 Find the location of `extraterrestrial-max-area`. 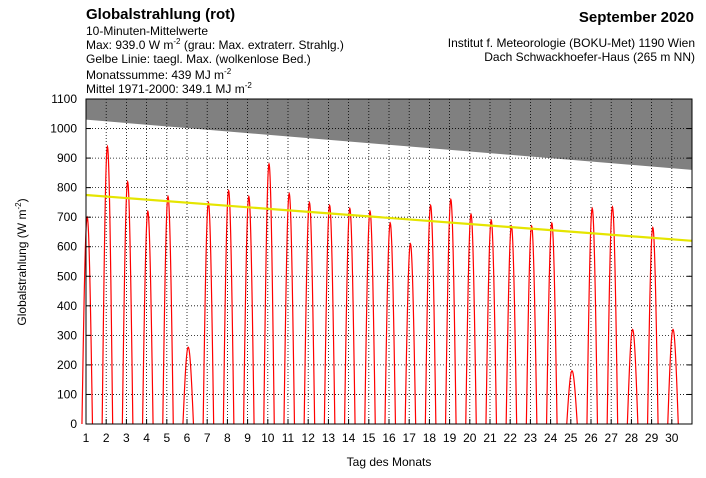

extraterrestrial-max-area is located at coordinates (389, 134).